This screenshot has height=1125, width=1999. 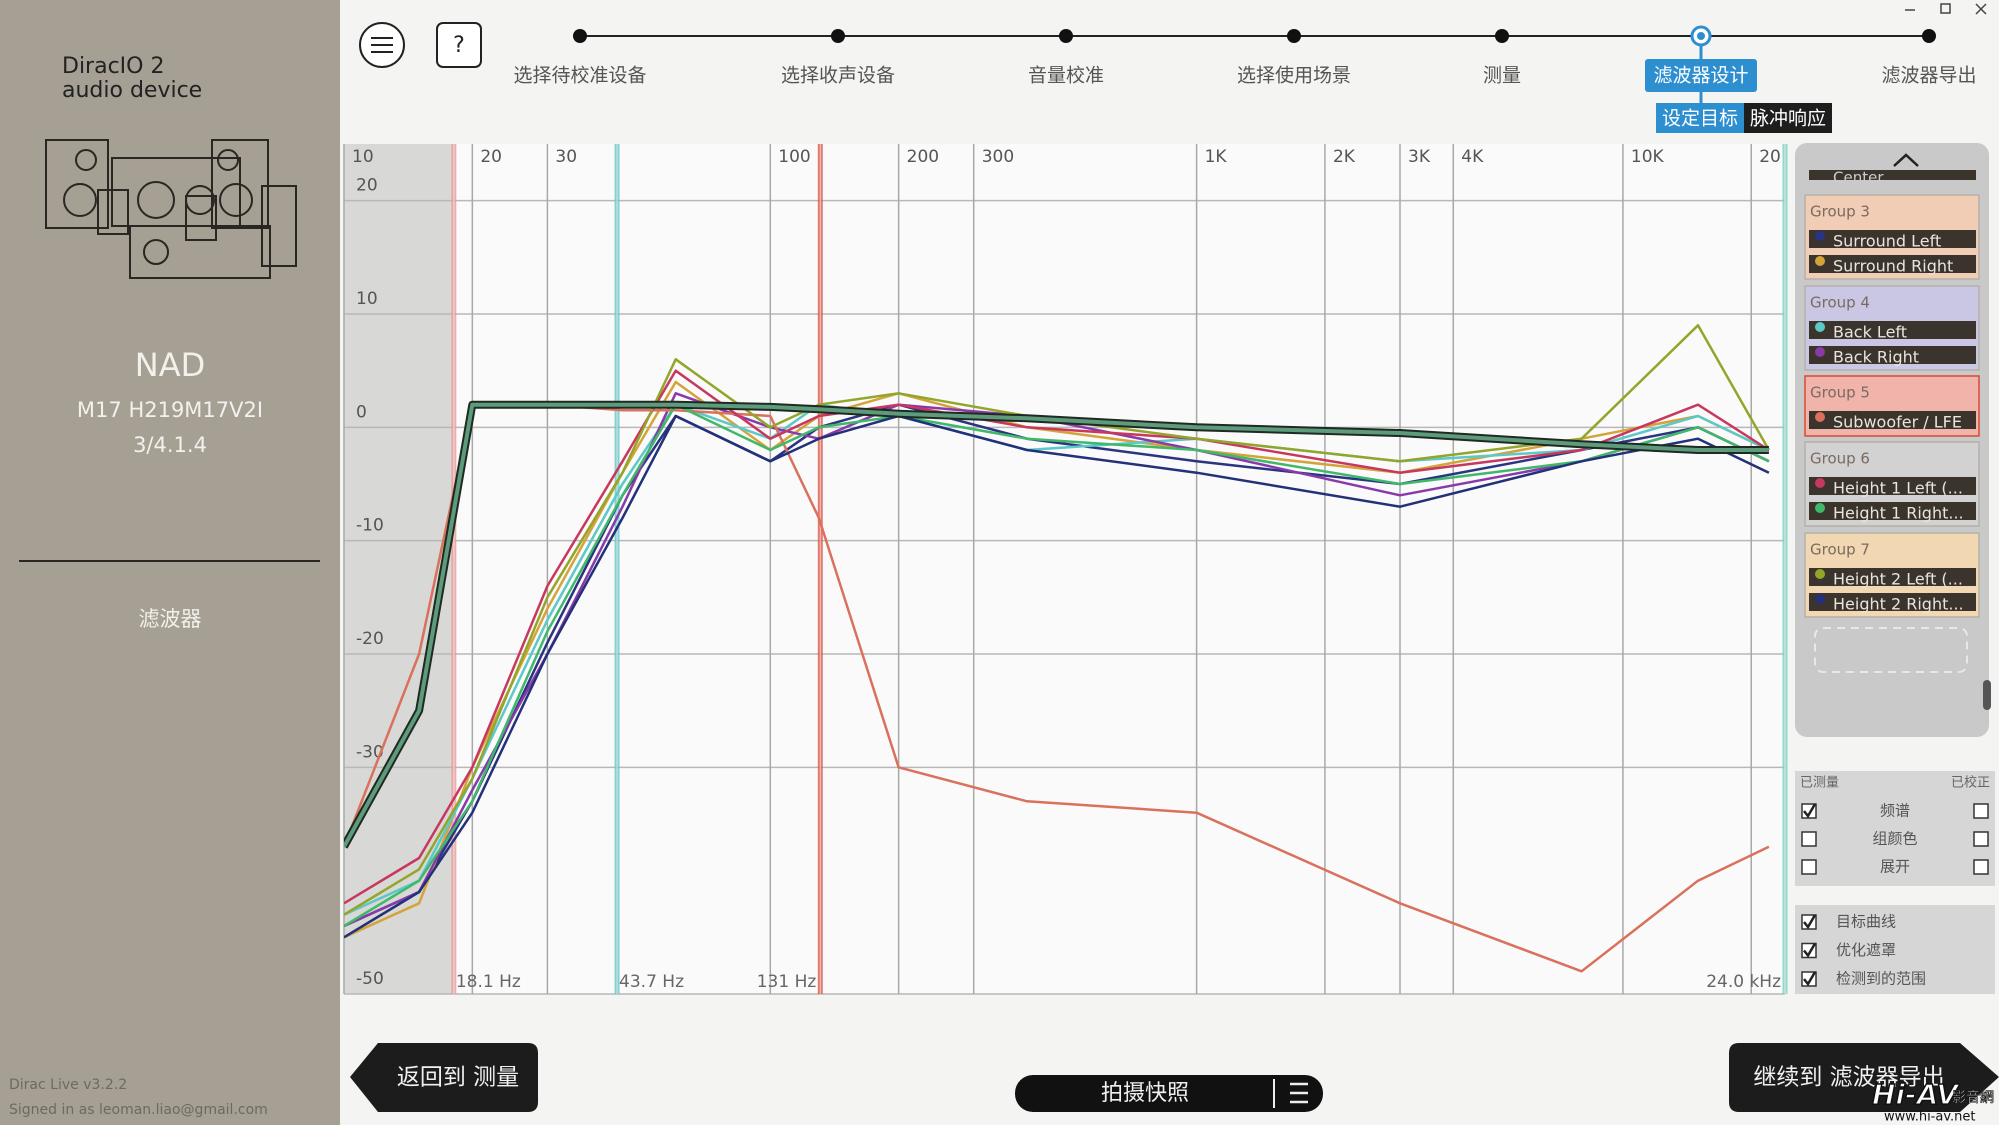 What do you see at coordinates (138, 1110) in the screenshot?
I see `signed-in: Signed in as leoman.liao@gmail.com` at bounding box center [138, 1110].